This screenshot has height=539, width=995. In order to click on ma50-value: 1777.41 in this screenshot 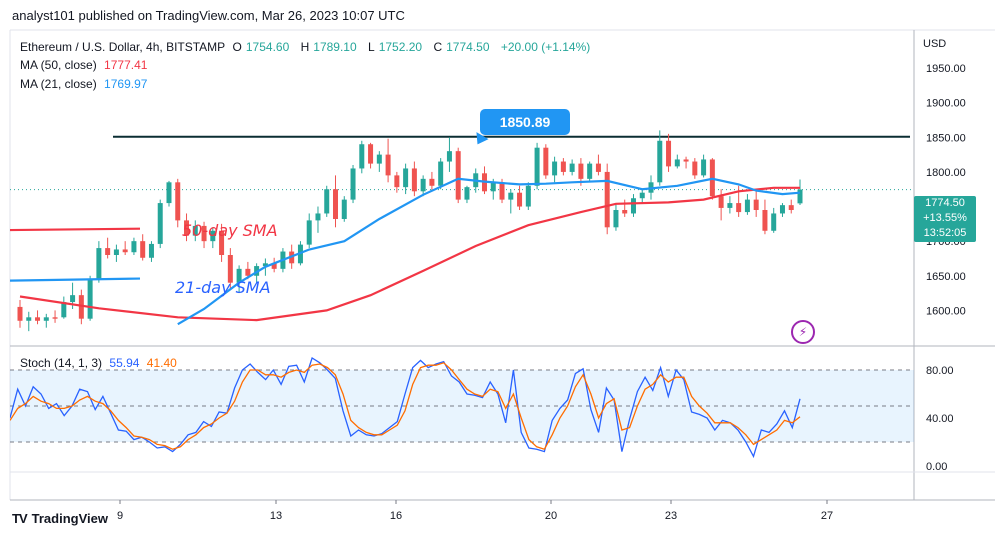, I will do `click(126, 65)`.